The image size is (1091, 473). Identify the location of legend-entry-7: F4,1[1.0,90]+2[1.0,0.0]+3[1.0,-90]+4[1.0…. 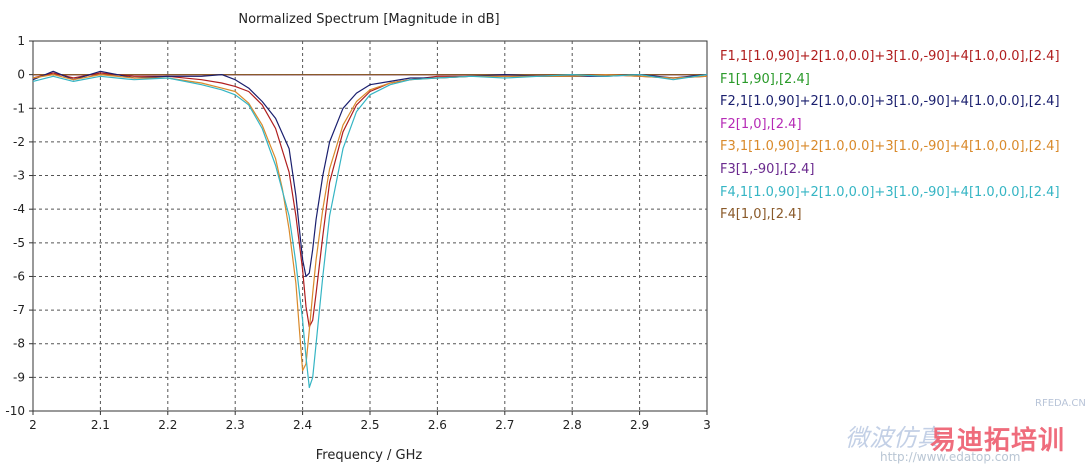
(890, 192).